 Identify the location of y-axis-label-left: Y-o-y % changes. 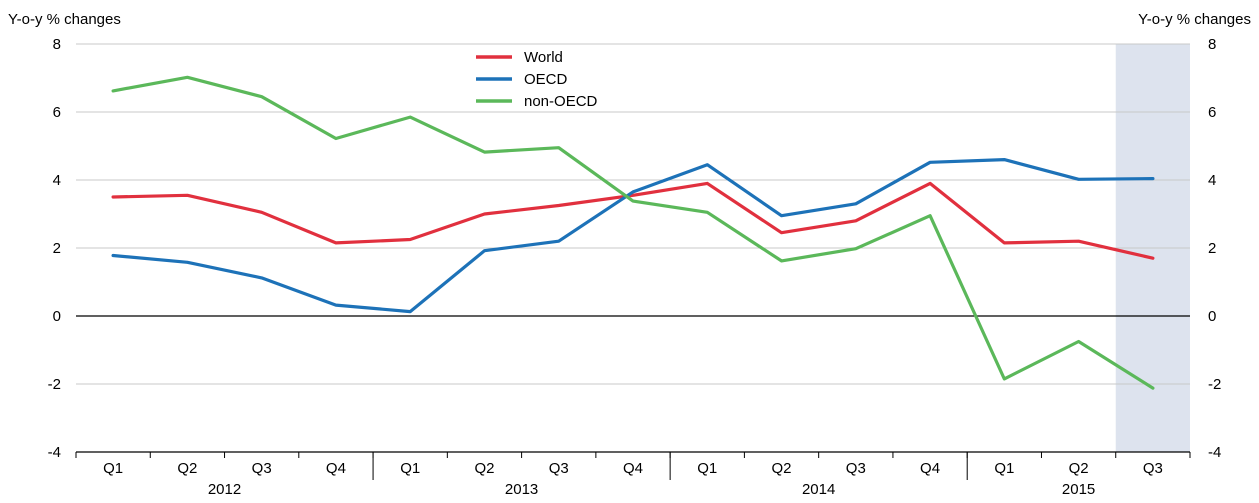
(64, 19).